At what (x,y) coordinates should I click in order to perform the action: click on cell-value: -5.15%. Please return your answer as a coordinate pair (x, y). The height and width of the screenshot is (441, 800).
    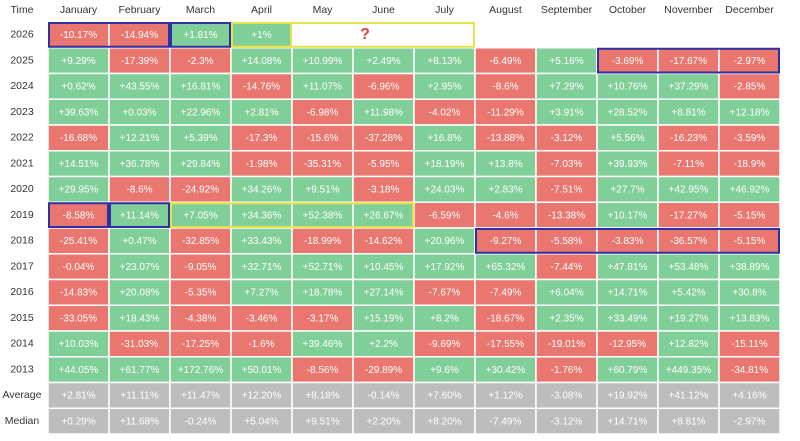
    Looking at the image, I should click on (750, 241).